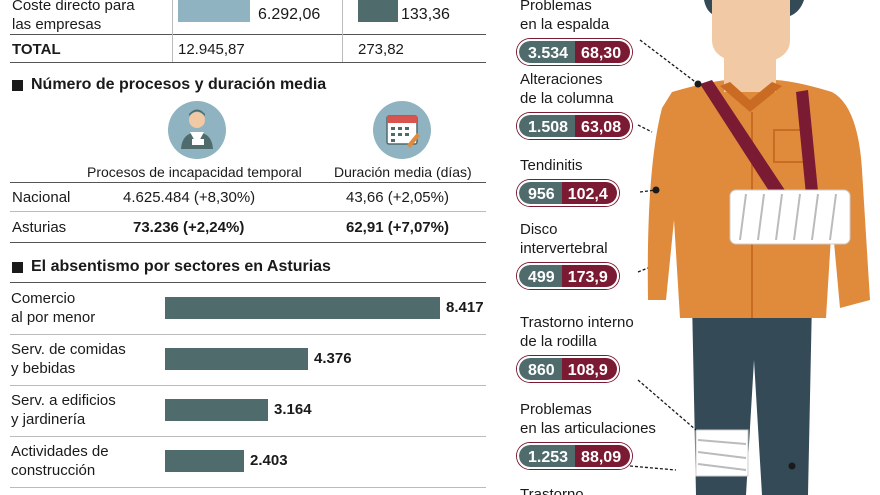 This screenshot has width=880, height=495. I want to click on badge-days: 68,30, so click(603, 52).